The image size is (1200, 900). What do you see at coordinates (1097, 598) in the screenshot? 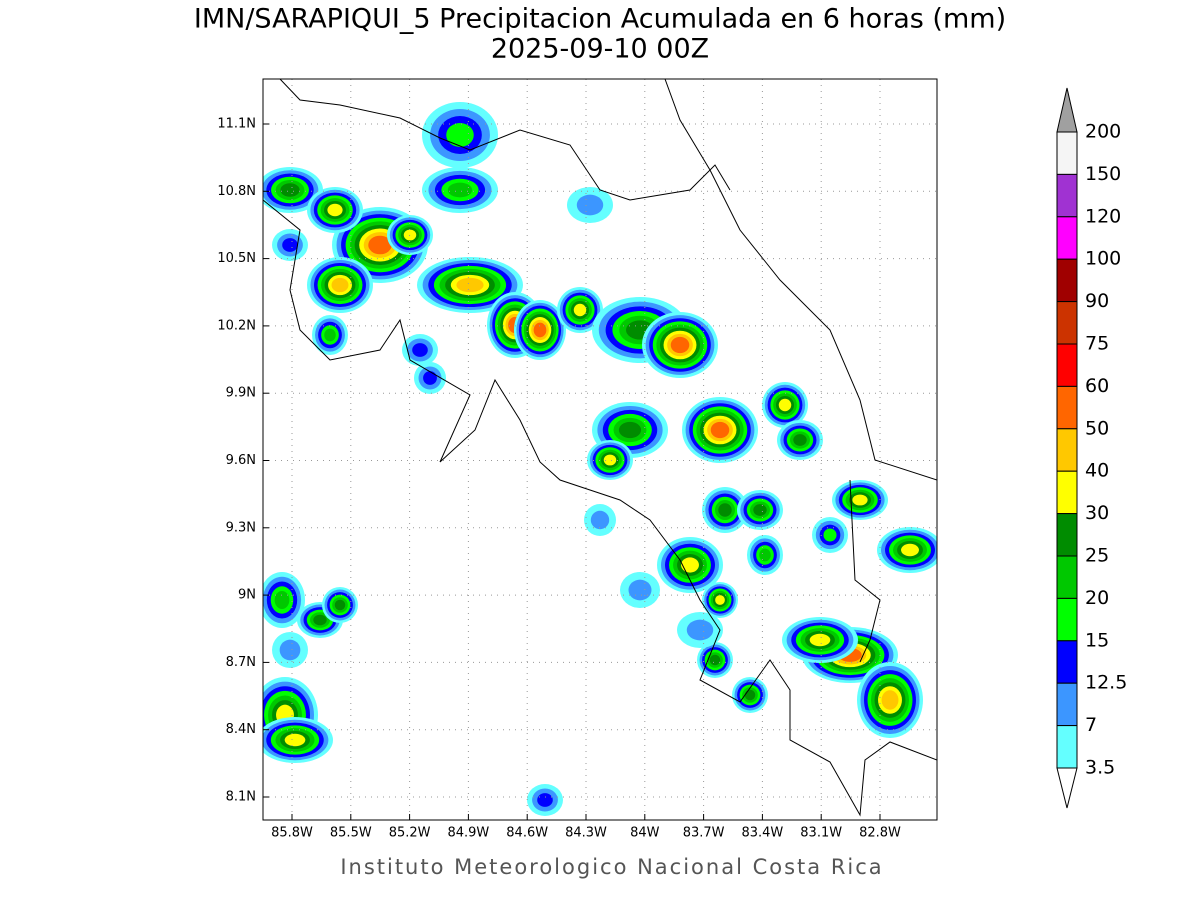
I see `colorbar-label: 20` at bounding box center [1097, 598].